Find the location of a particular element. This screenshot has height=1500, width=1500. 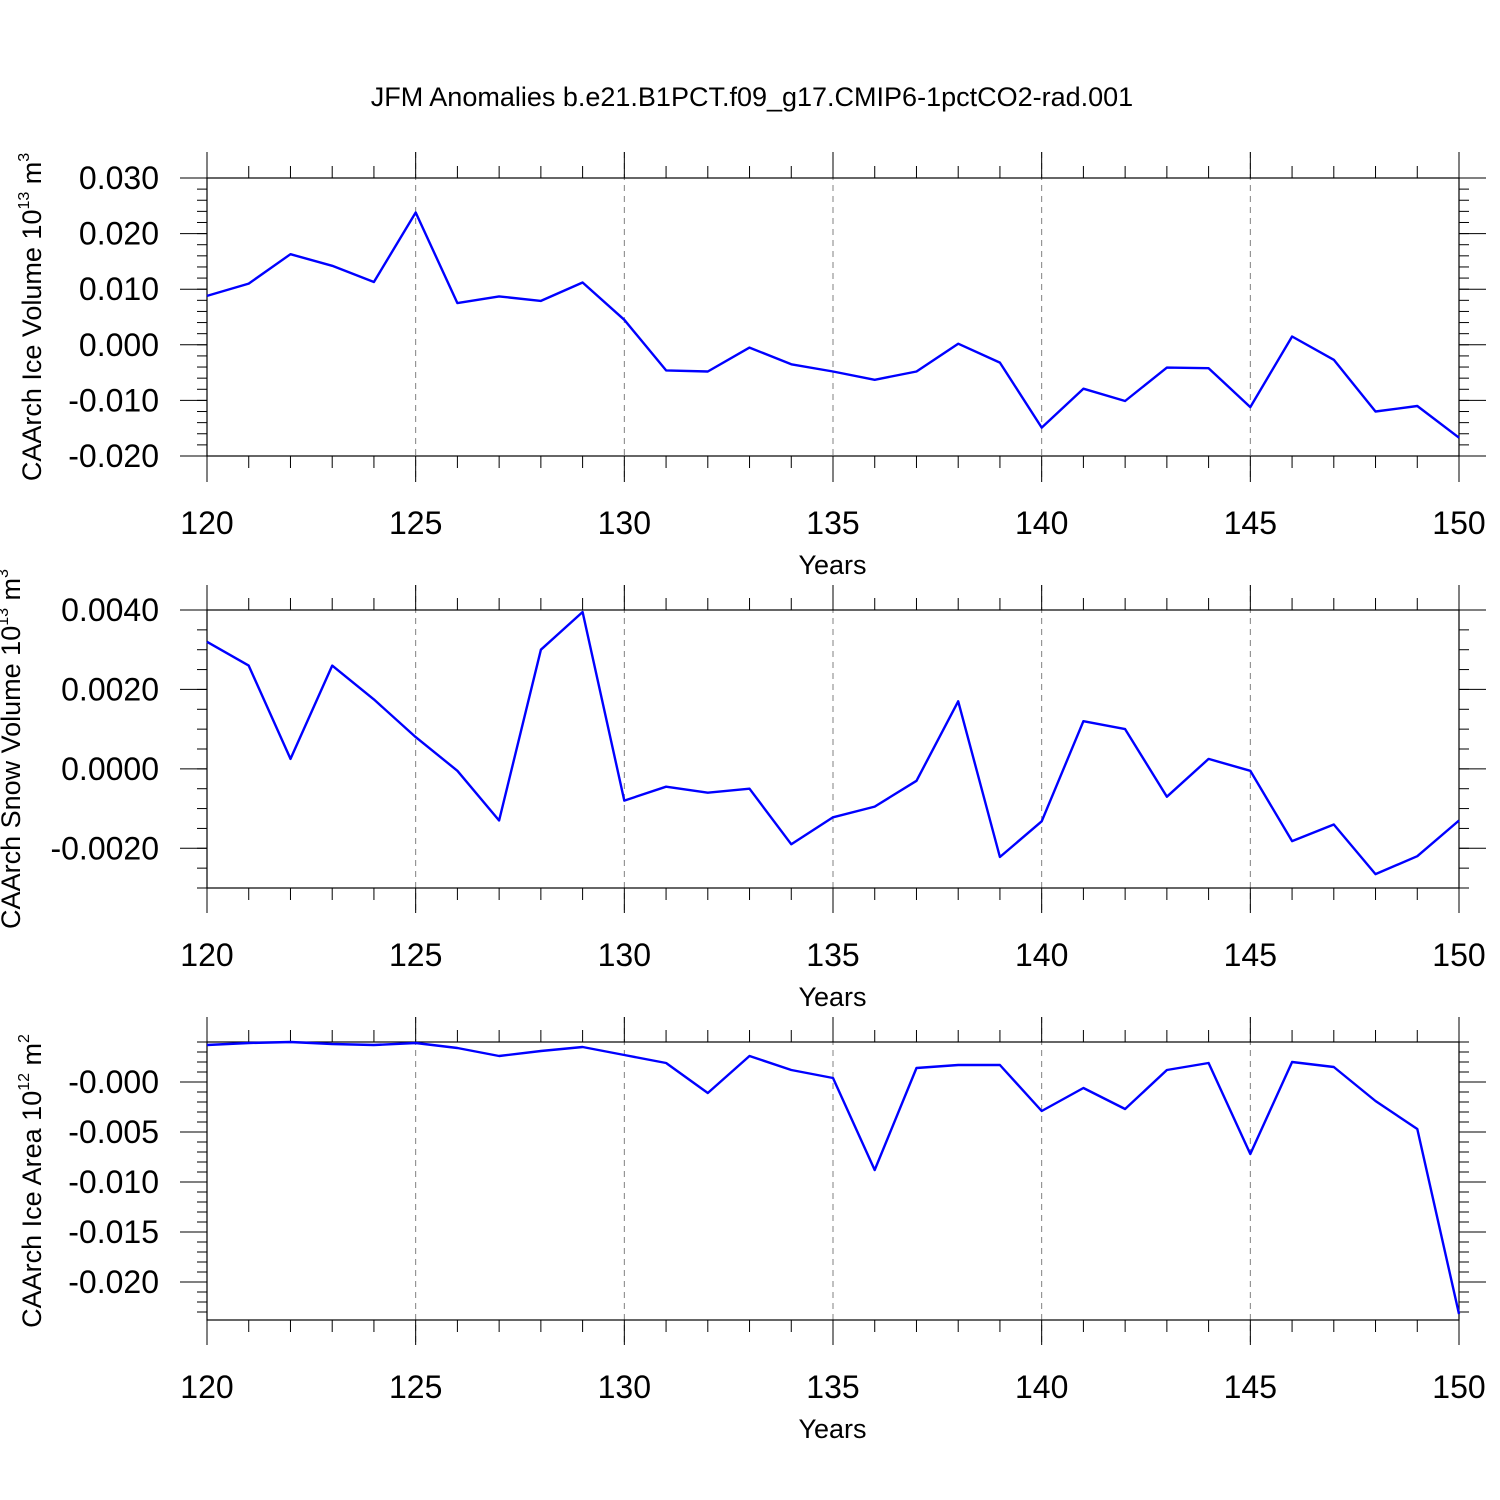

y-tick-label: -0.000 is located at coordinates (113, 1082).